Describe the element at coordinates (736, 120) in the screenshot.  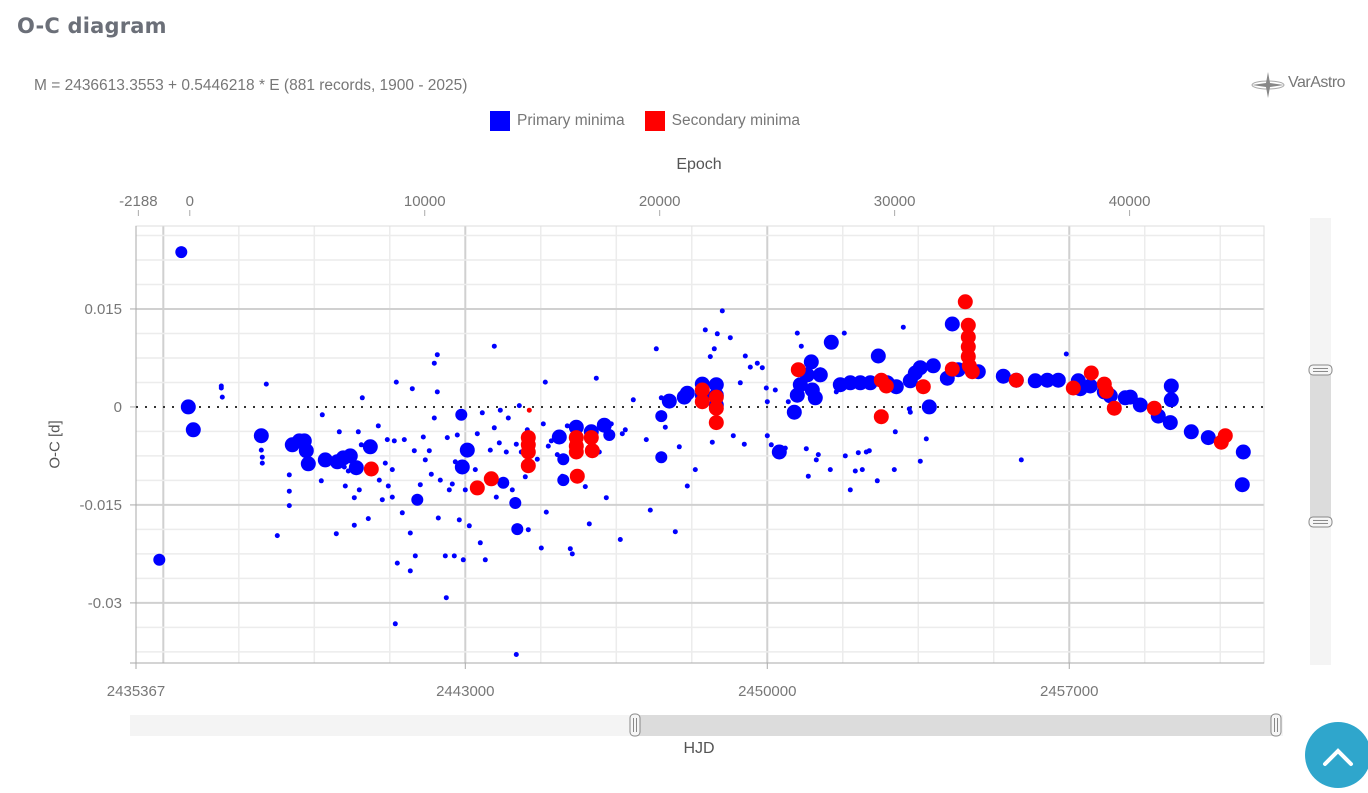
I see `legend-label-secondary: Secondary minima` at that location.